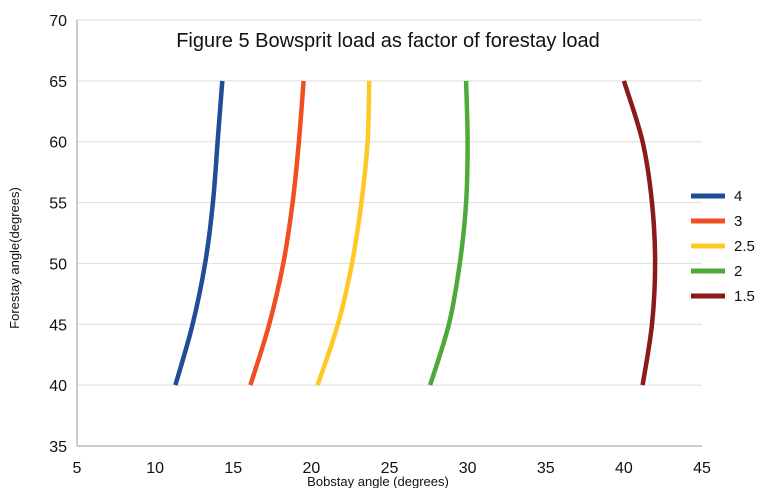 This screenshot has height=488, width=764. What do you see at coordinates (77, 468) in the screenshot?
I see `x-tick-label: 5` at bounding box center [77, 468].